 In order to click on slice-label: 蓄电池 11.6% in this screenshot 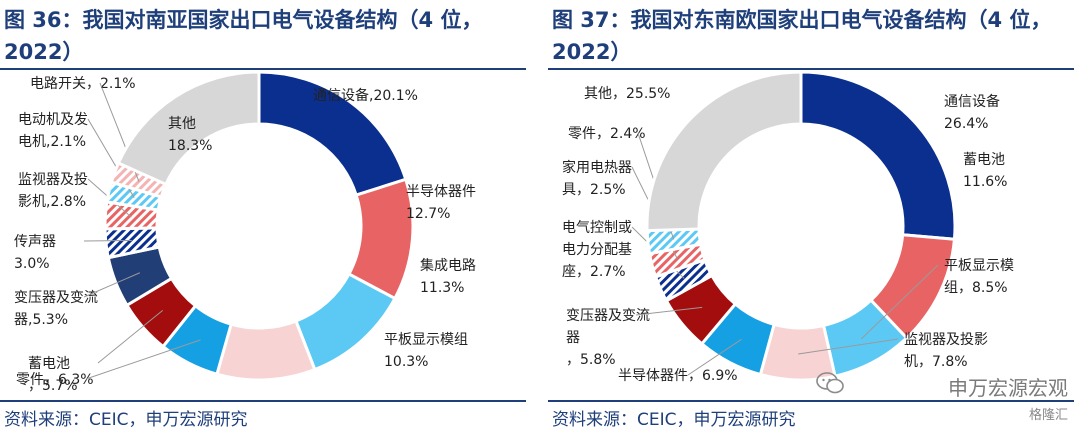, I will do `click(985, 171)`.